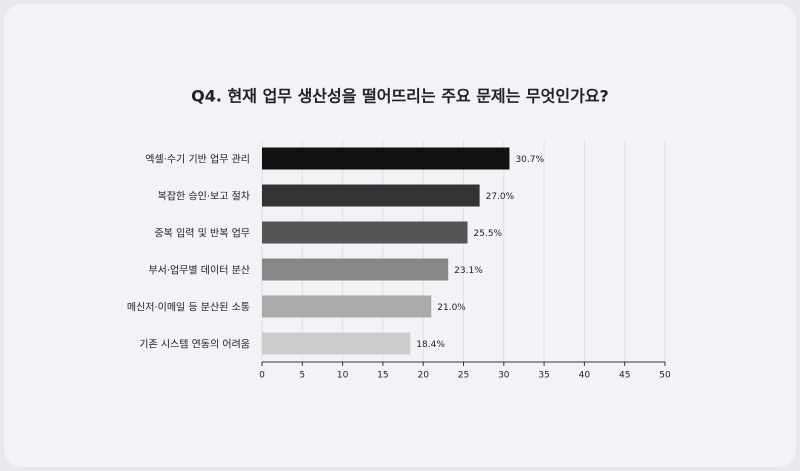 The height and width of the screenshot is (471, 800). I want to click on x-tick-label: 15, so click(382, 376).